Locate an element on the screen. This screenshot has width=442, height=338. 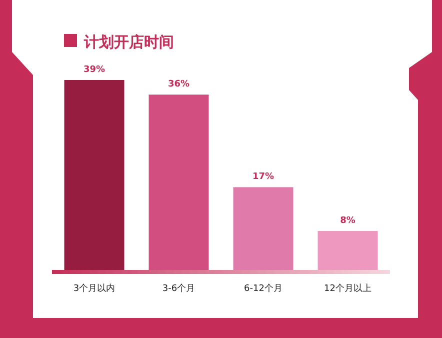
chart-title: 计划开店时间 is located at coordinates (128, 42).